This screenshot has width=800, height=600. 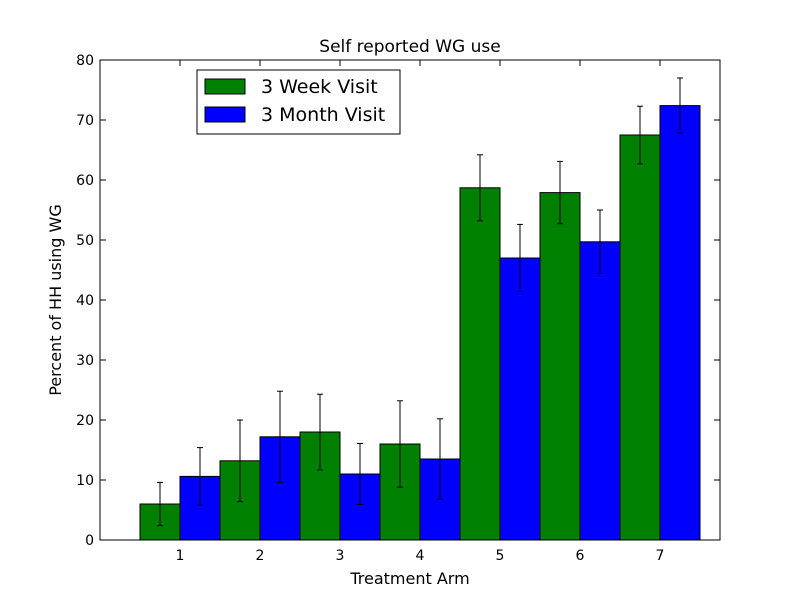 I want to click on legend-swatch-series1, so click(x=225, y=86).